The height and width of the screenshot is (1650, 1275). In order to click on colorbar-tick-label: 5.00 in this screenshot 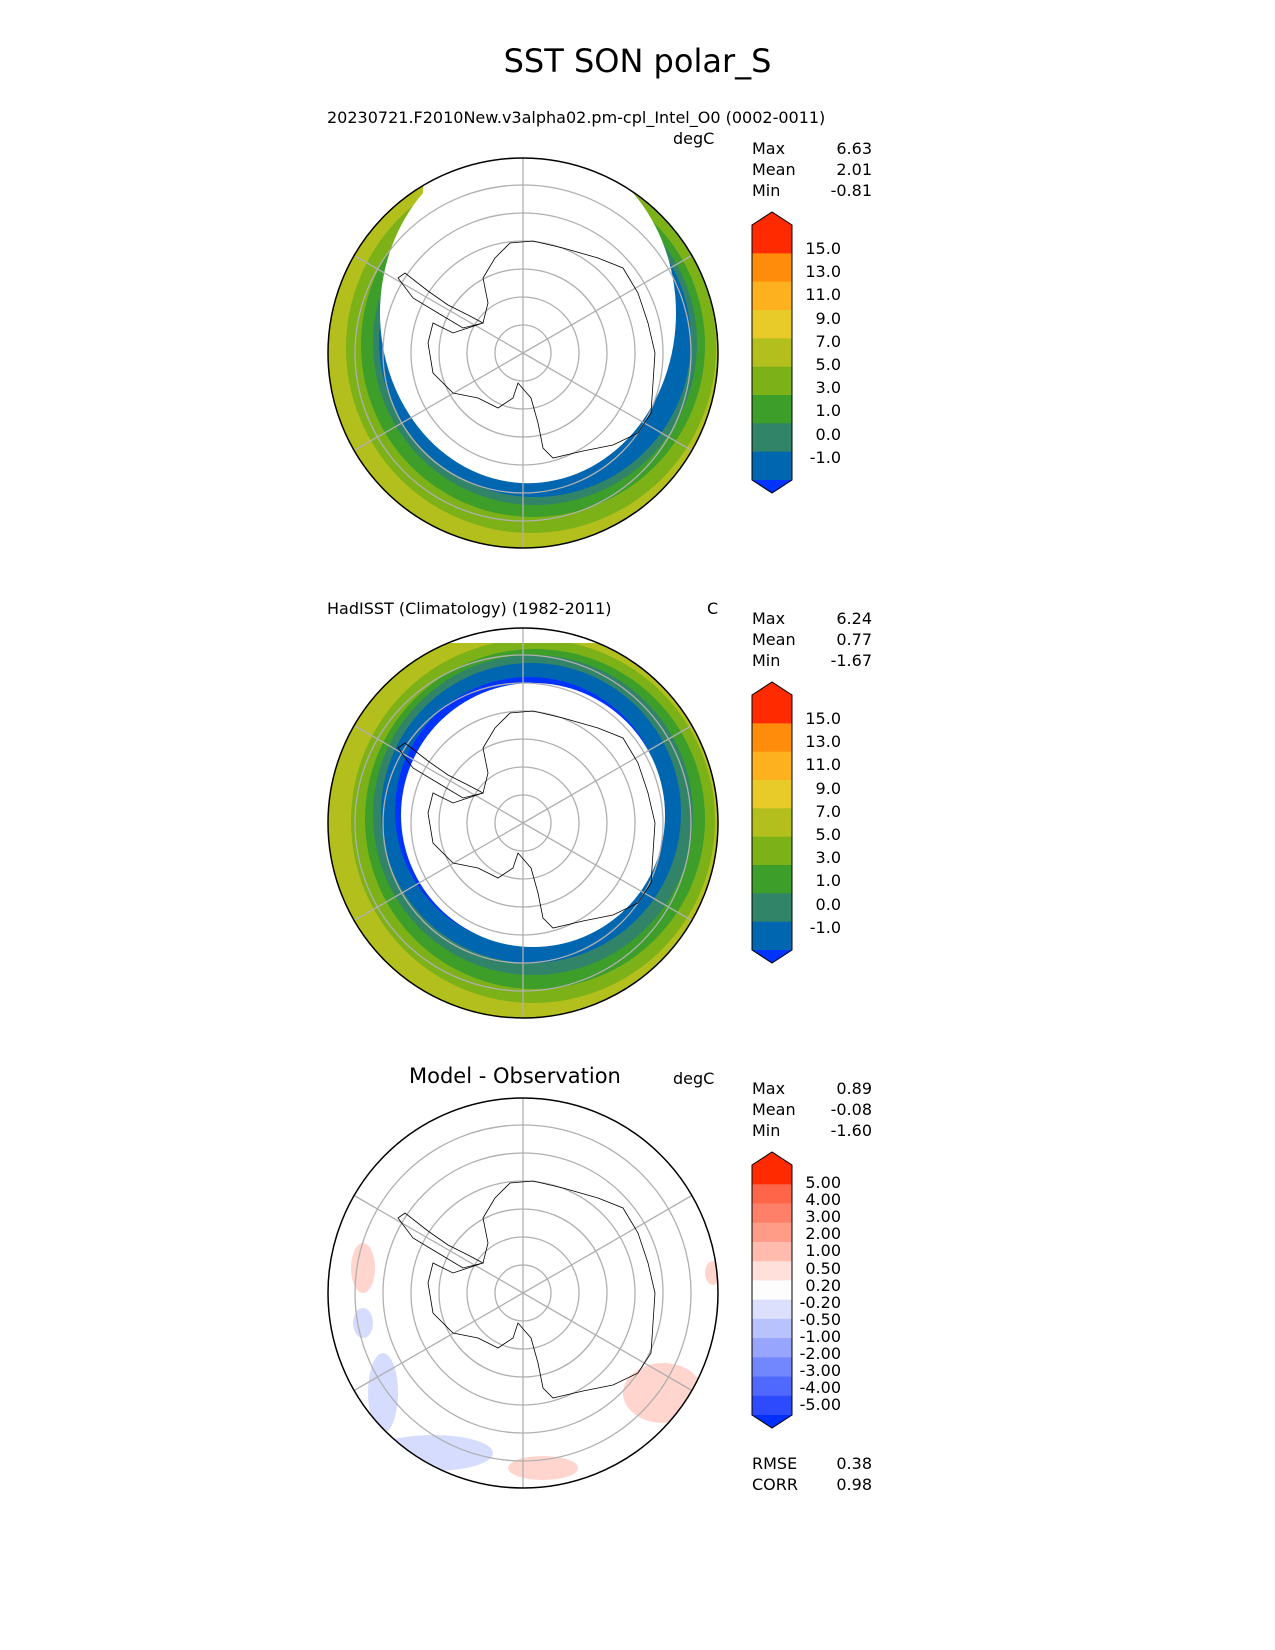, I will do `click(823, 1182)`.